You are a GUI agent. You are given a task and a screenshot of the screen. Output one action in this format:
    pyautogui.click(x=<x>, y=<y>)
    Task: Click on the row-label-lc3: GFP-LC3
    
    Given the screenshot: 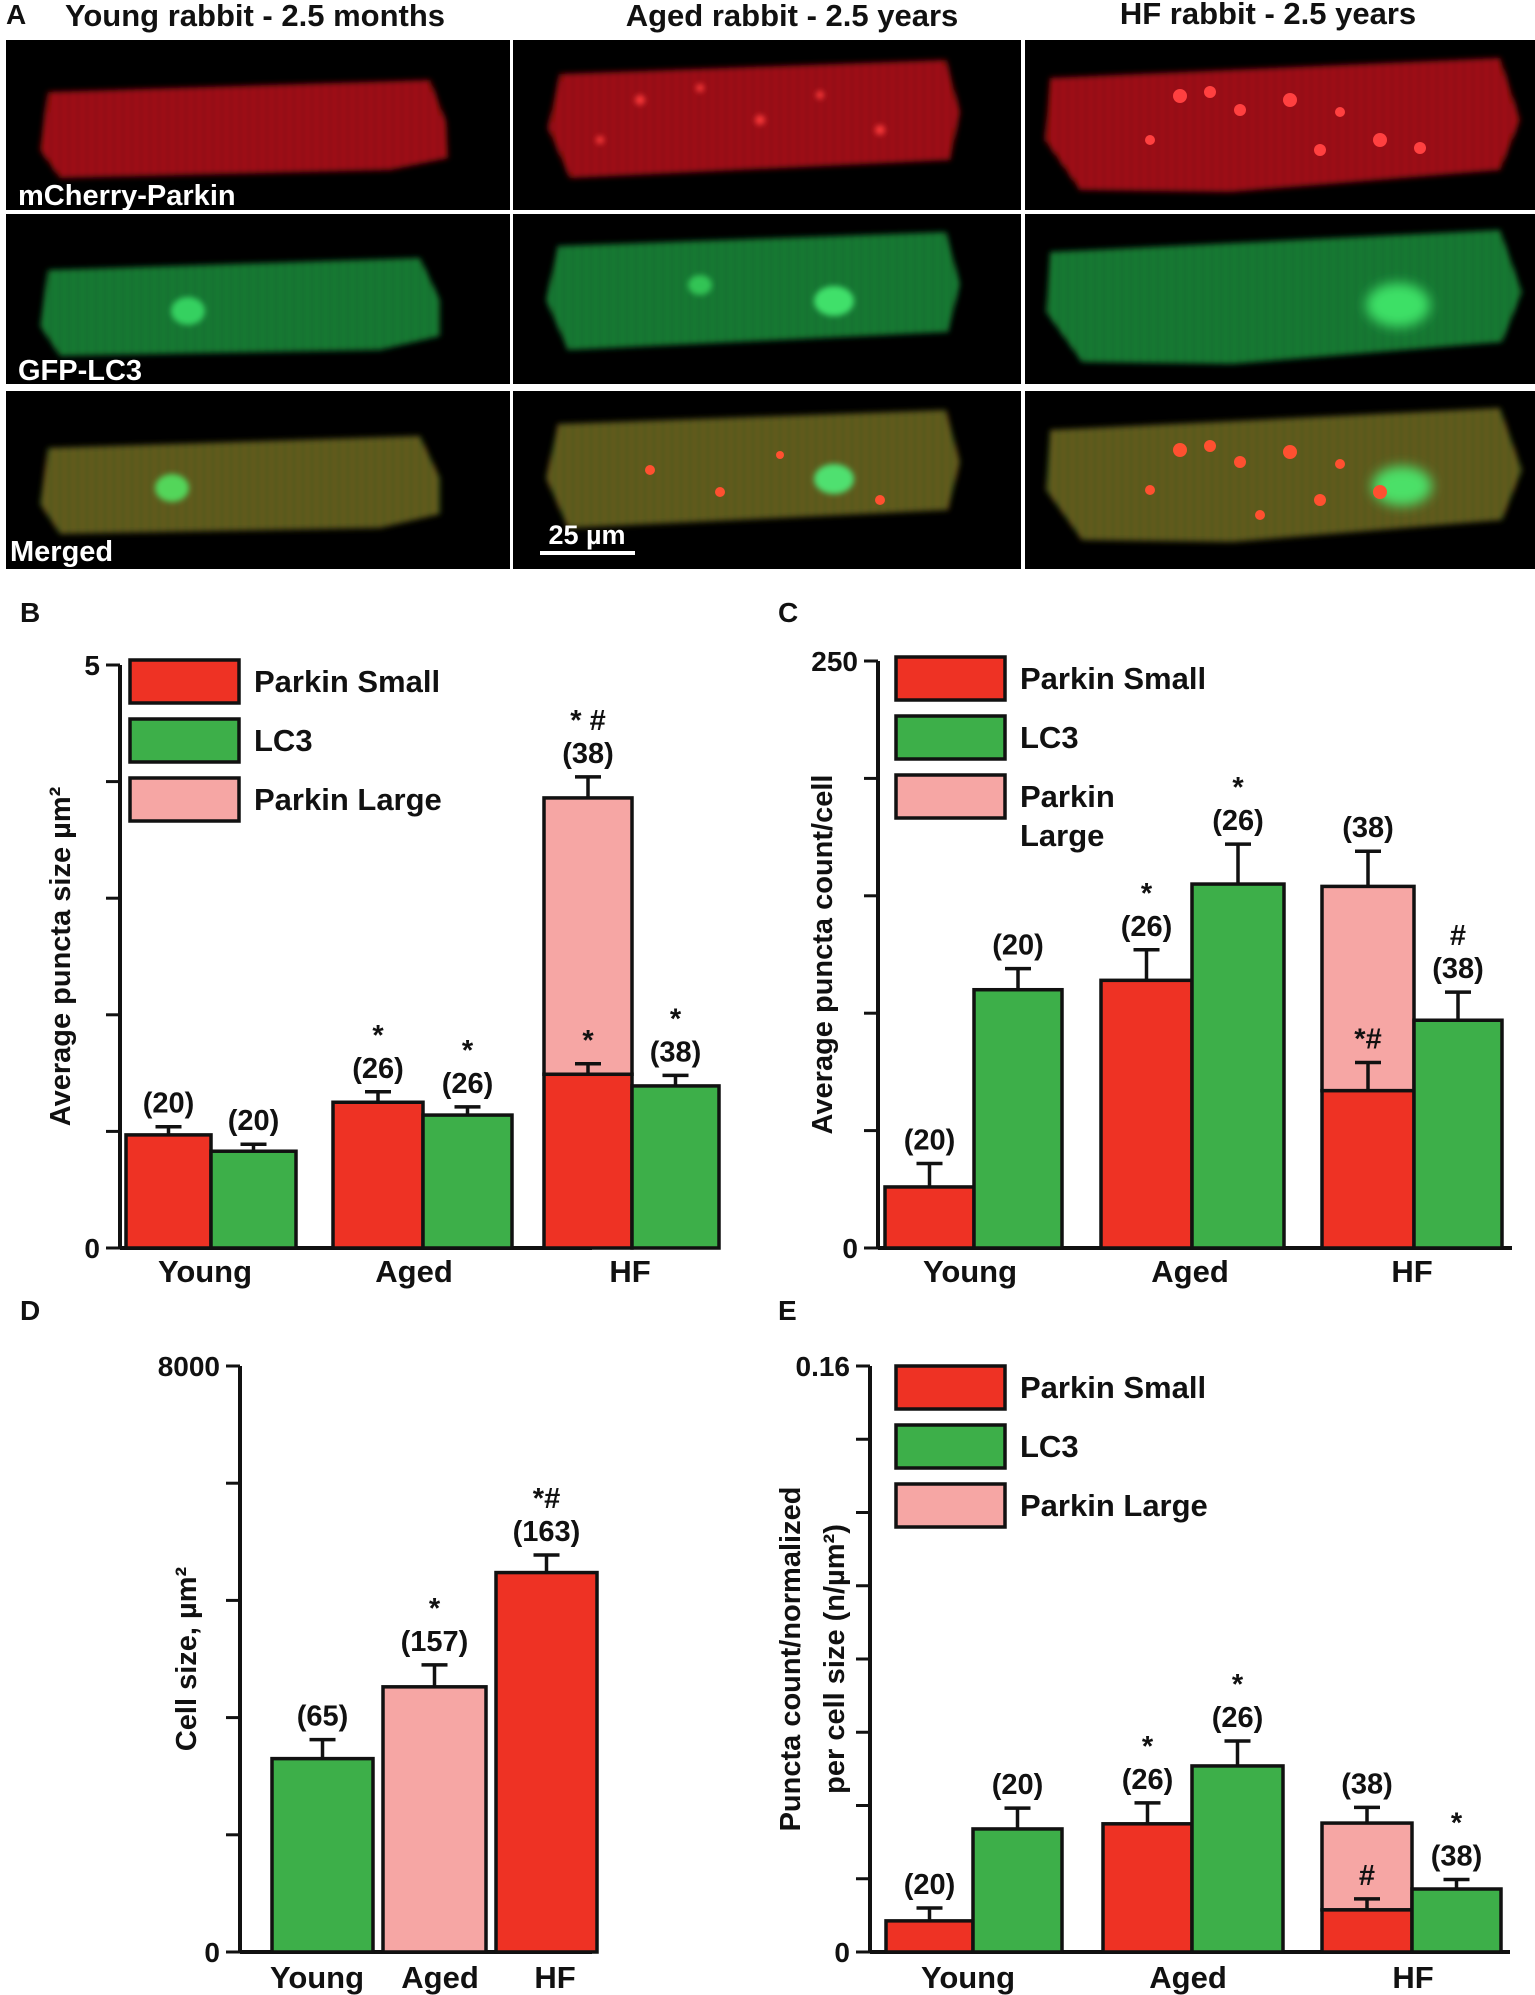 What is the action you would take?
    pyautogui.click(x=80, y=371)
    